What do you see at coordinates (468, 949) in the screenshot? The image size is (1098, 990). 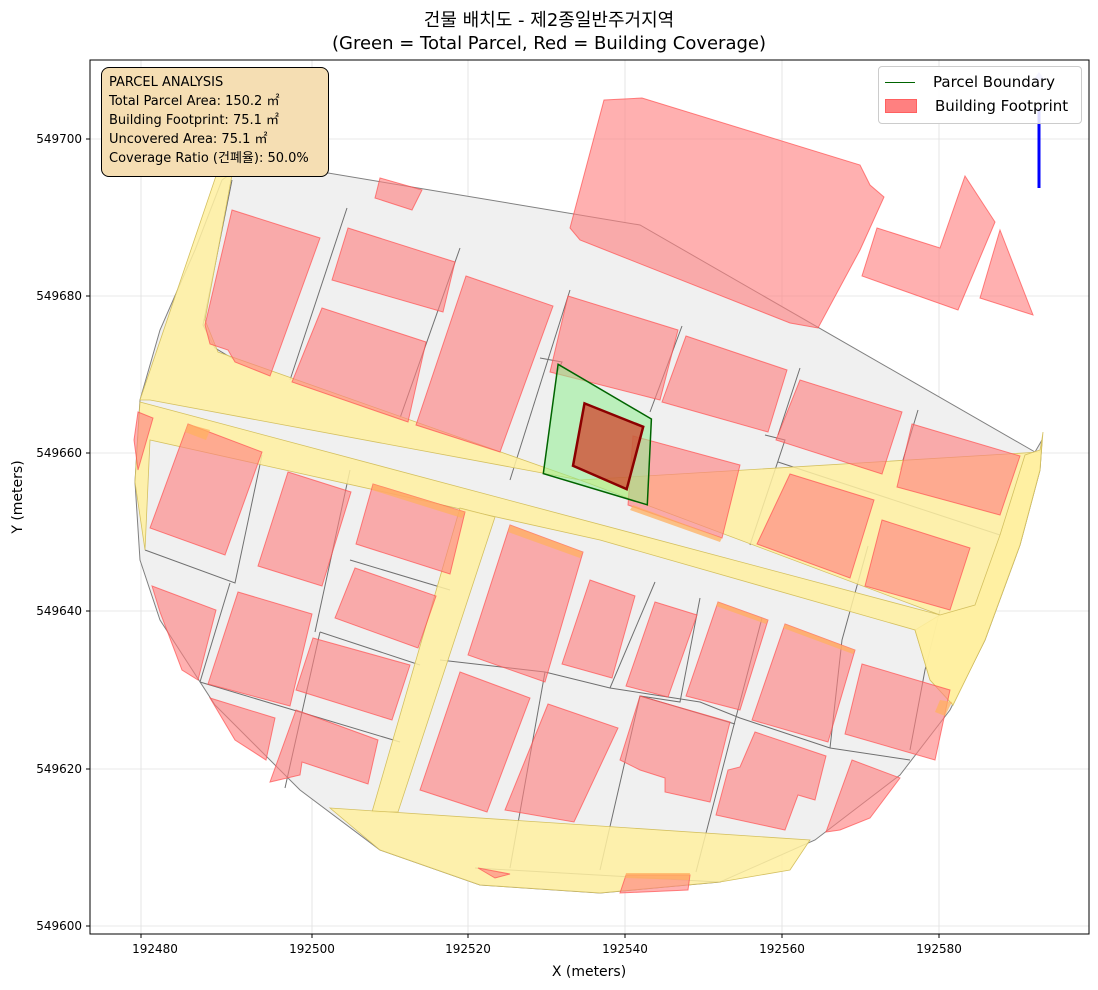 I see `x-tick-label: 192520` at bounding box center [468, 949].